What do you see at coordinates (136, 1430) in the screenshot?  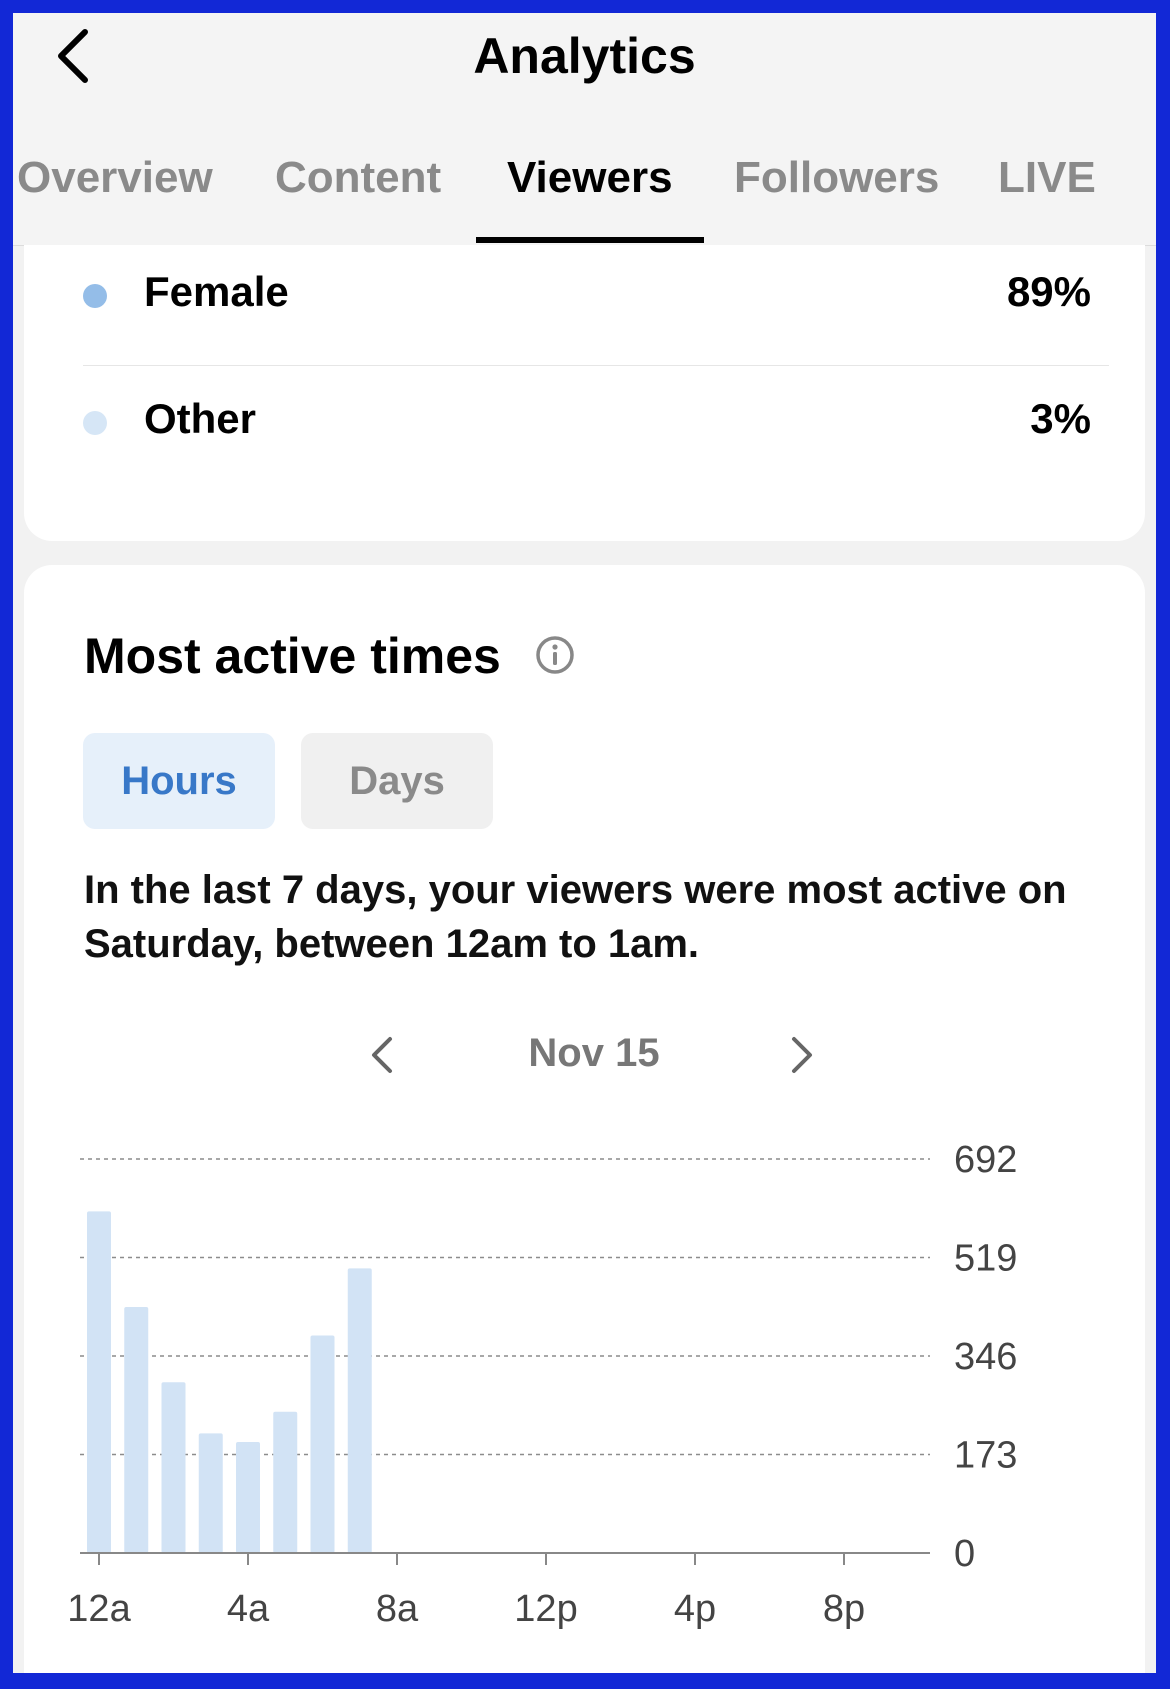 I see `bar-1a` at bounding box center [136, 1430].